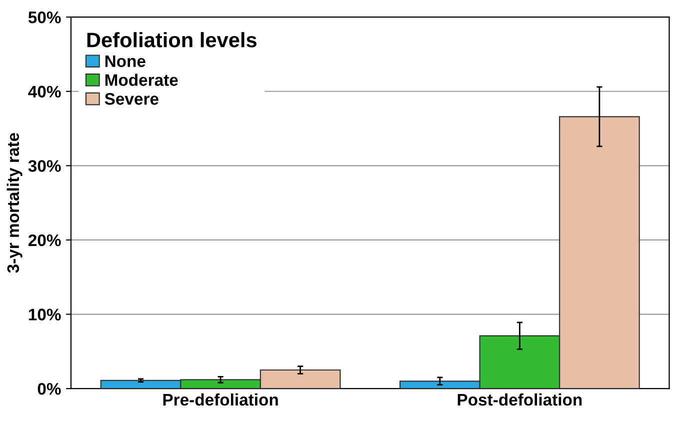 The width and height of the screenshot is (676, 427). Describe the element at coordinates (141, 80) in the screenshot. I see `legend-label: Moderate` at that location.